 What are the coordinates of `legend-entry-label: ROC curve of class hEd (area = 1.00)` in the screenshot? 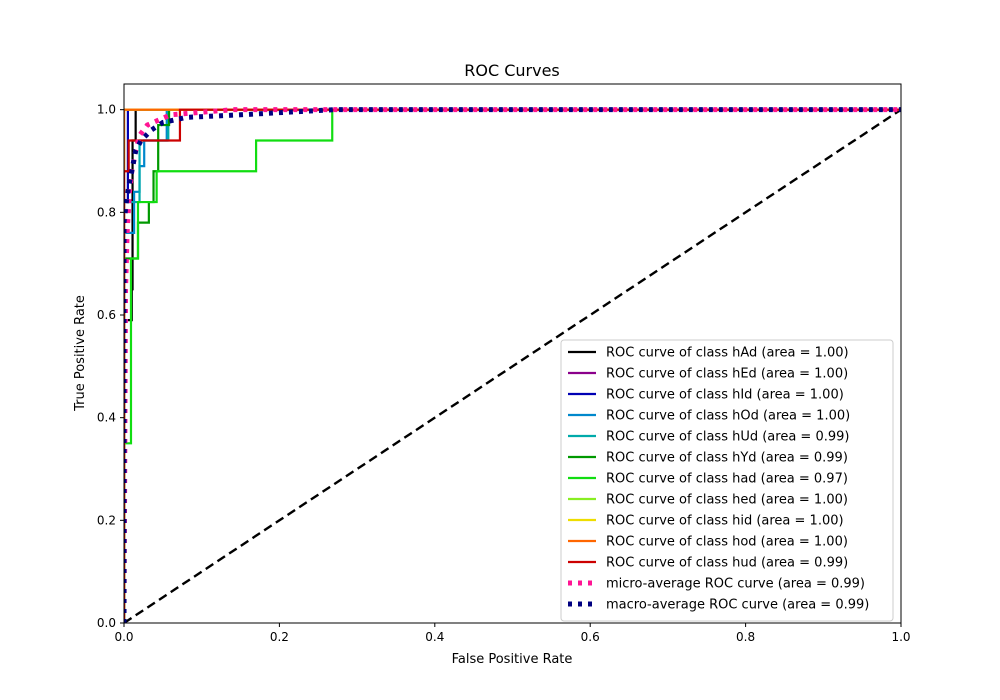 It's located at (727, 374).